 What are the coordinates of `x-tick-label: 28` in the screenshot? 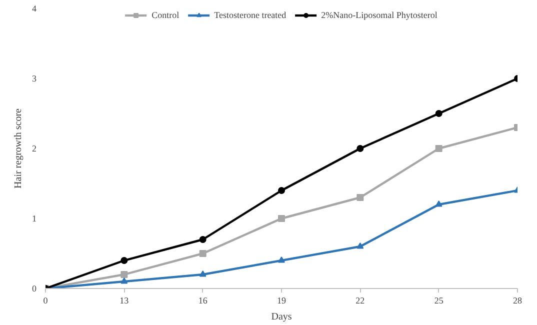 It's located at (517, 301).